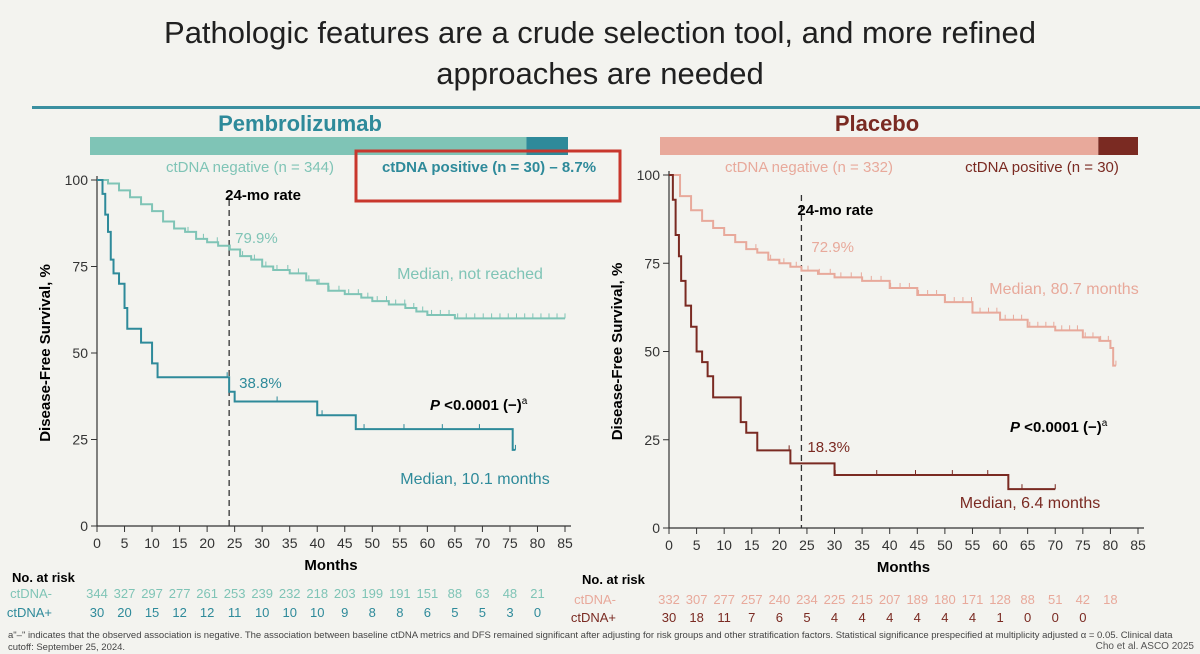 The width and height of the screenshot is (1200, 654). Describe the element at coordinates (250, 167) in the screenshot. I see `ctdna-negative-label: ctDNA negative (n = 344)` at that location.